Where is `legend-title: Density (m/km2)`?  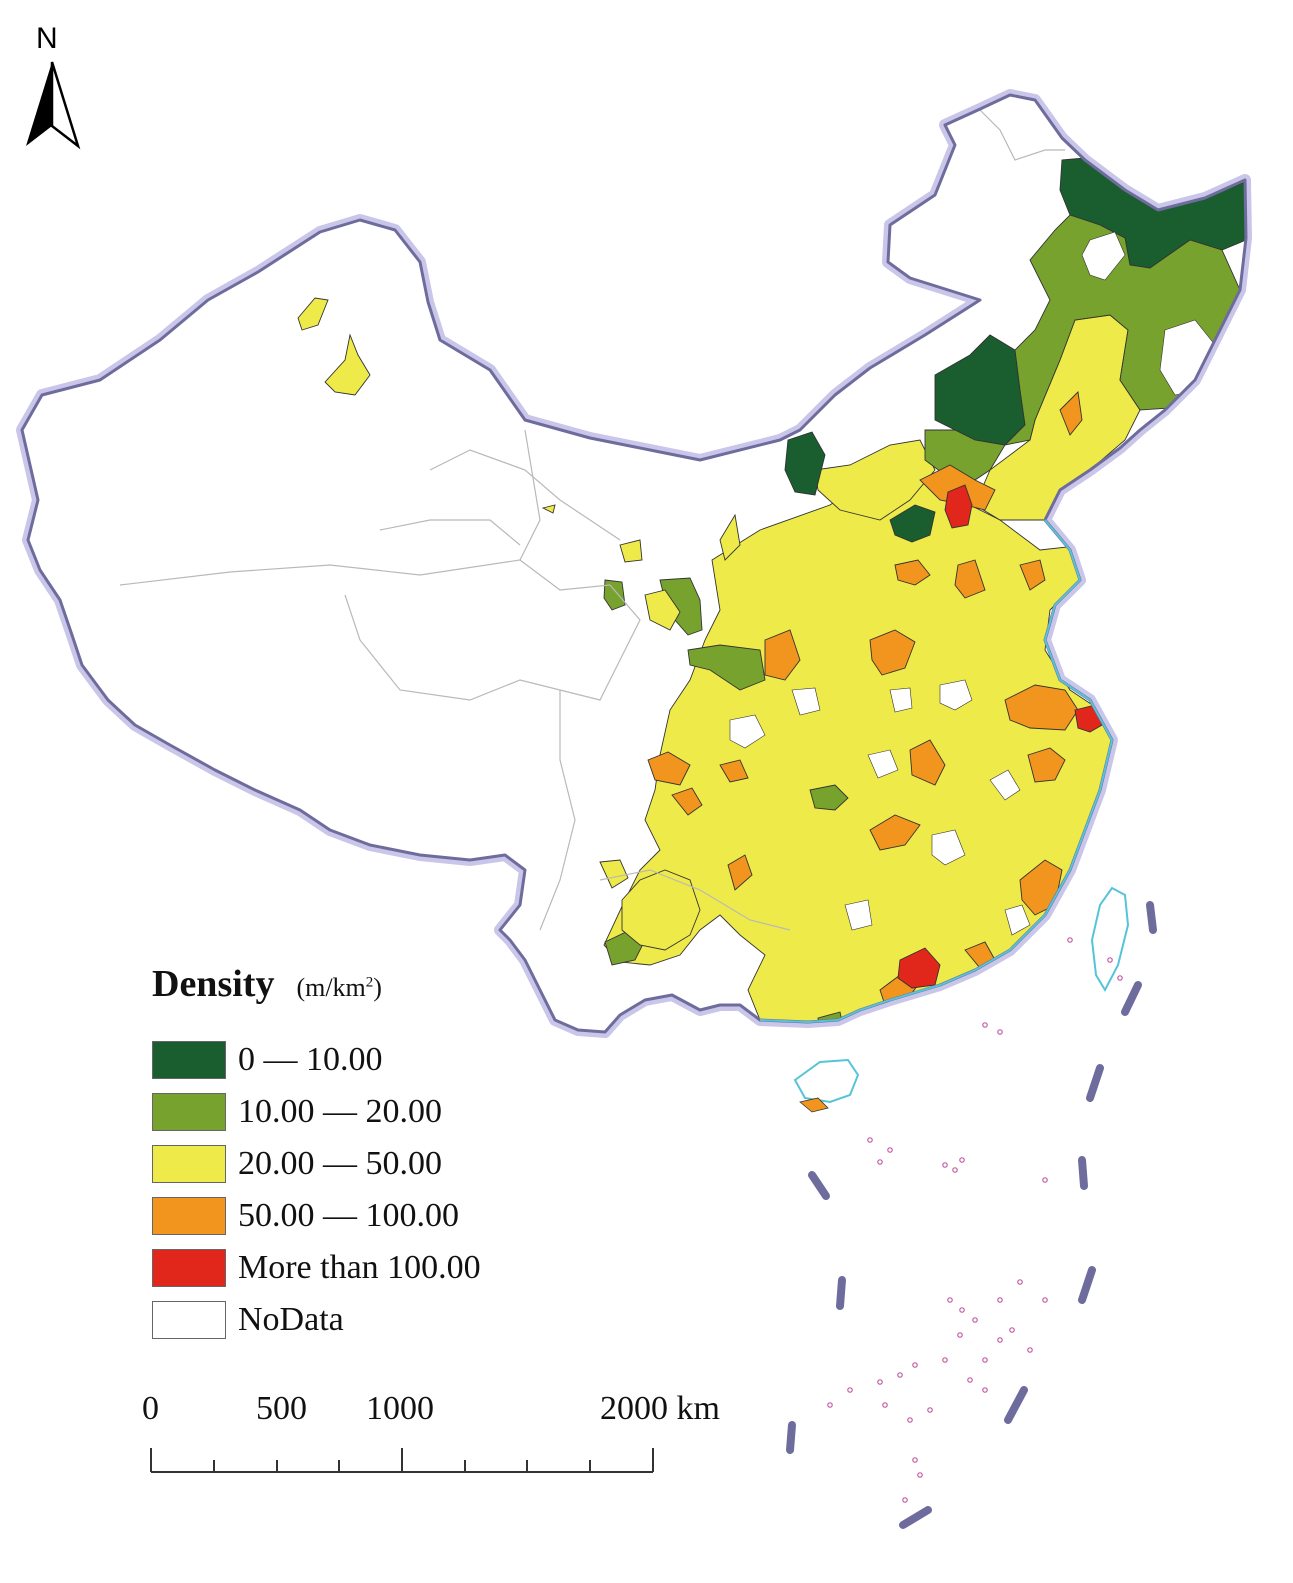
legend-title: Density (m/km2) is located at coordinates (316, 984).